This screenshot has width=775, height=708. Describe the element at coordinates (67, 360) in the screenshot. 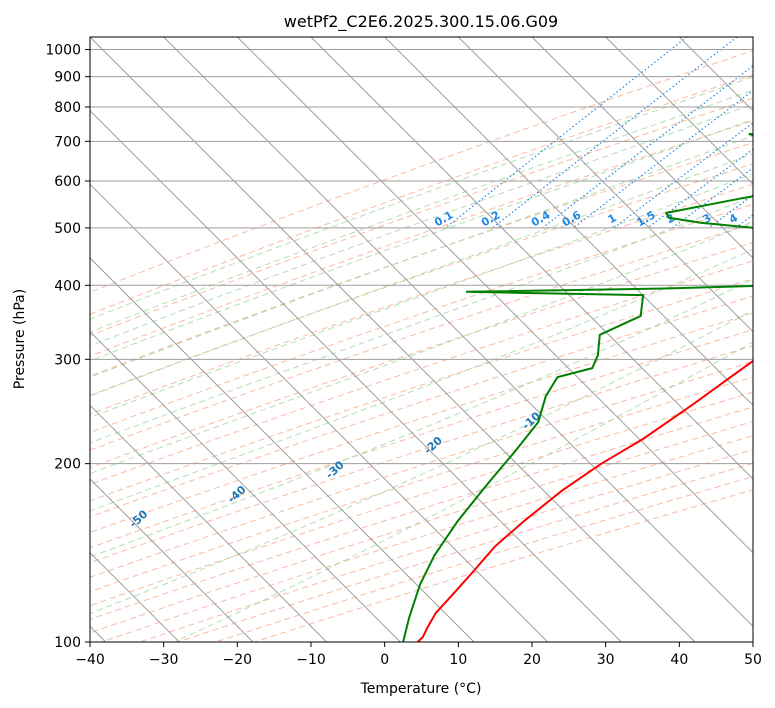

I see `y-tick-label-2: 300` at that location.